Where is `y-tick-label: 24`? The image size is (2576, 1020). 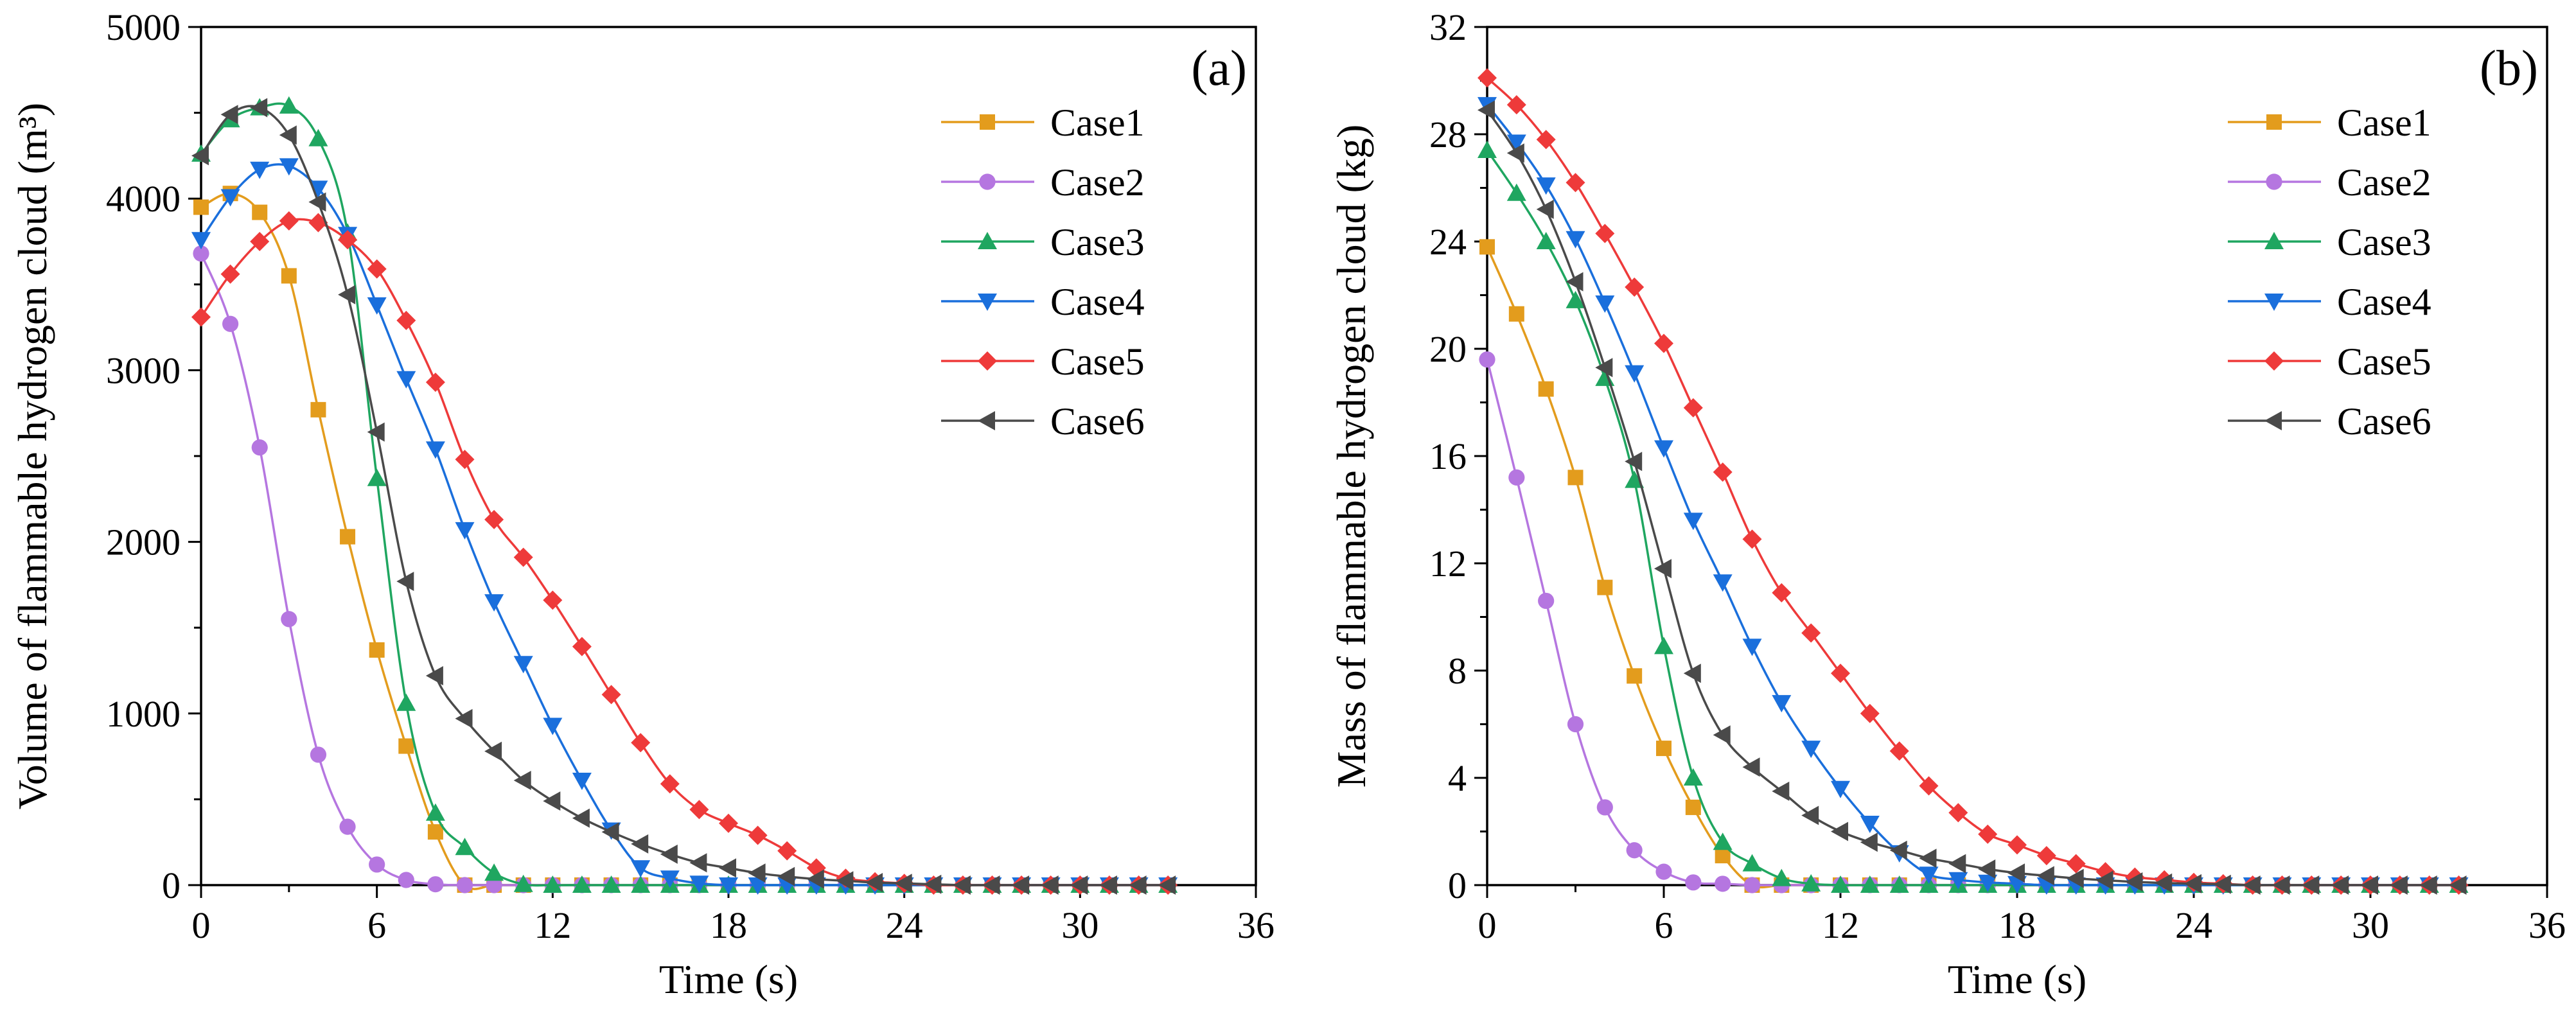 y-tick-label: 24 is located at coordinates (1448, 242).